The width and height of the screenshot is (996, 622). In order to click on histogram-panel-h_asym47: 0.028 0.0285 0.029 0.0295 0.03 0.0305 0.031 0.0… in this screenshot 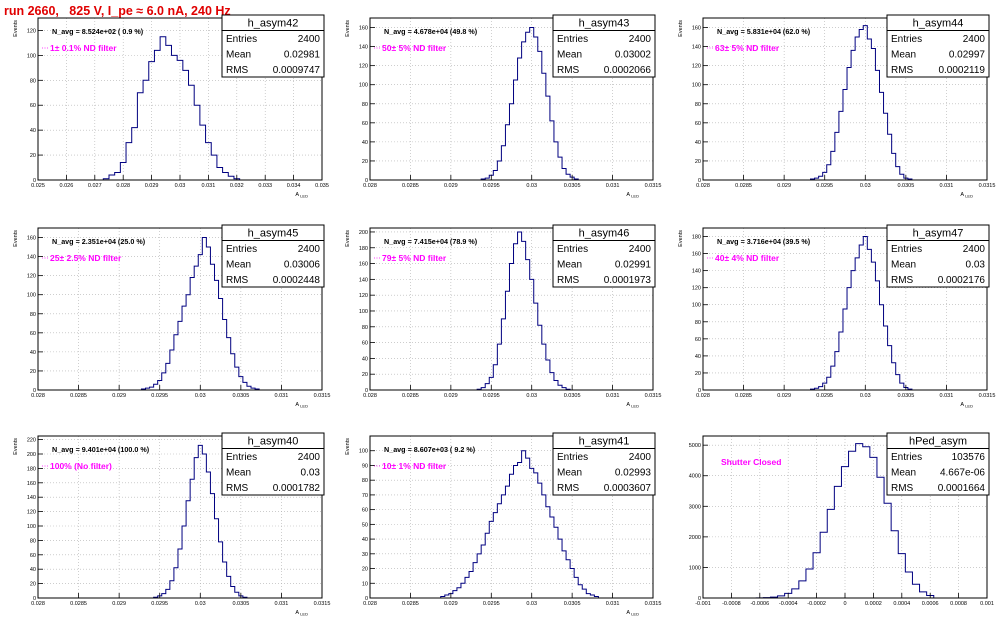, I will do `click(837, 316)`.